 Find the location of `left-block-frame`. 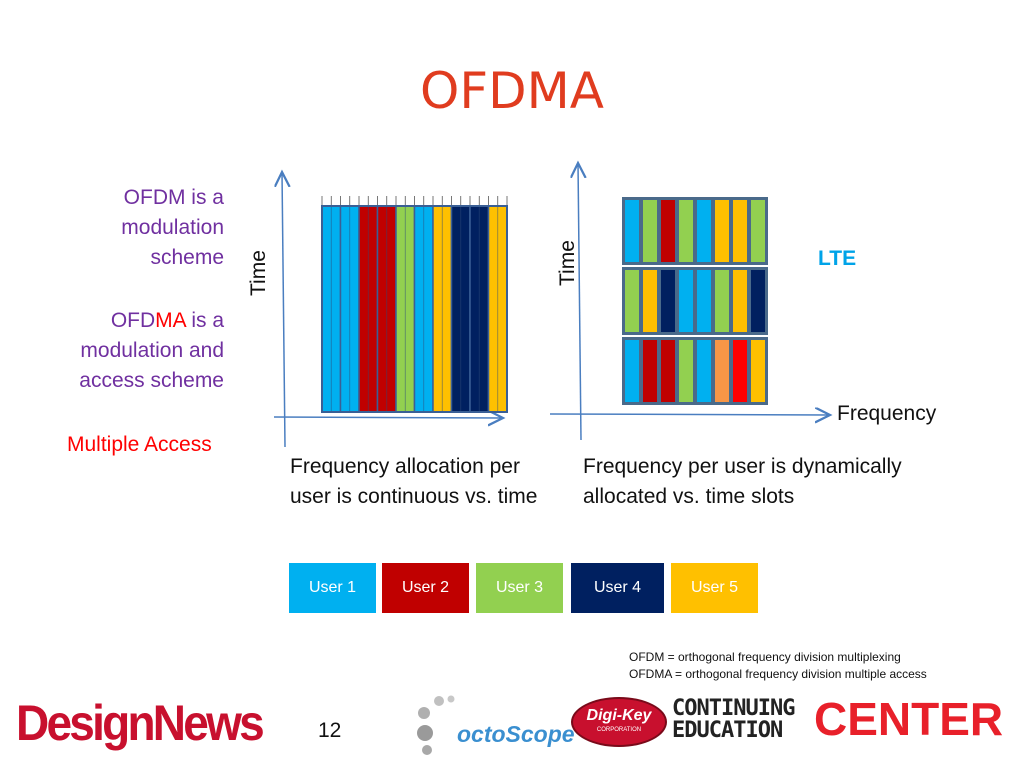

left-block-frame is located at coordinates (414, 309).